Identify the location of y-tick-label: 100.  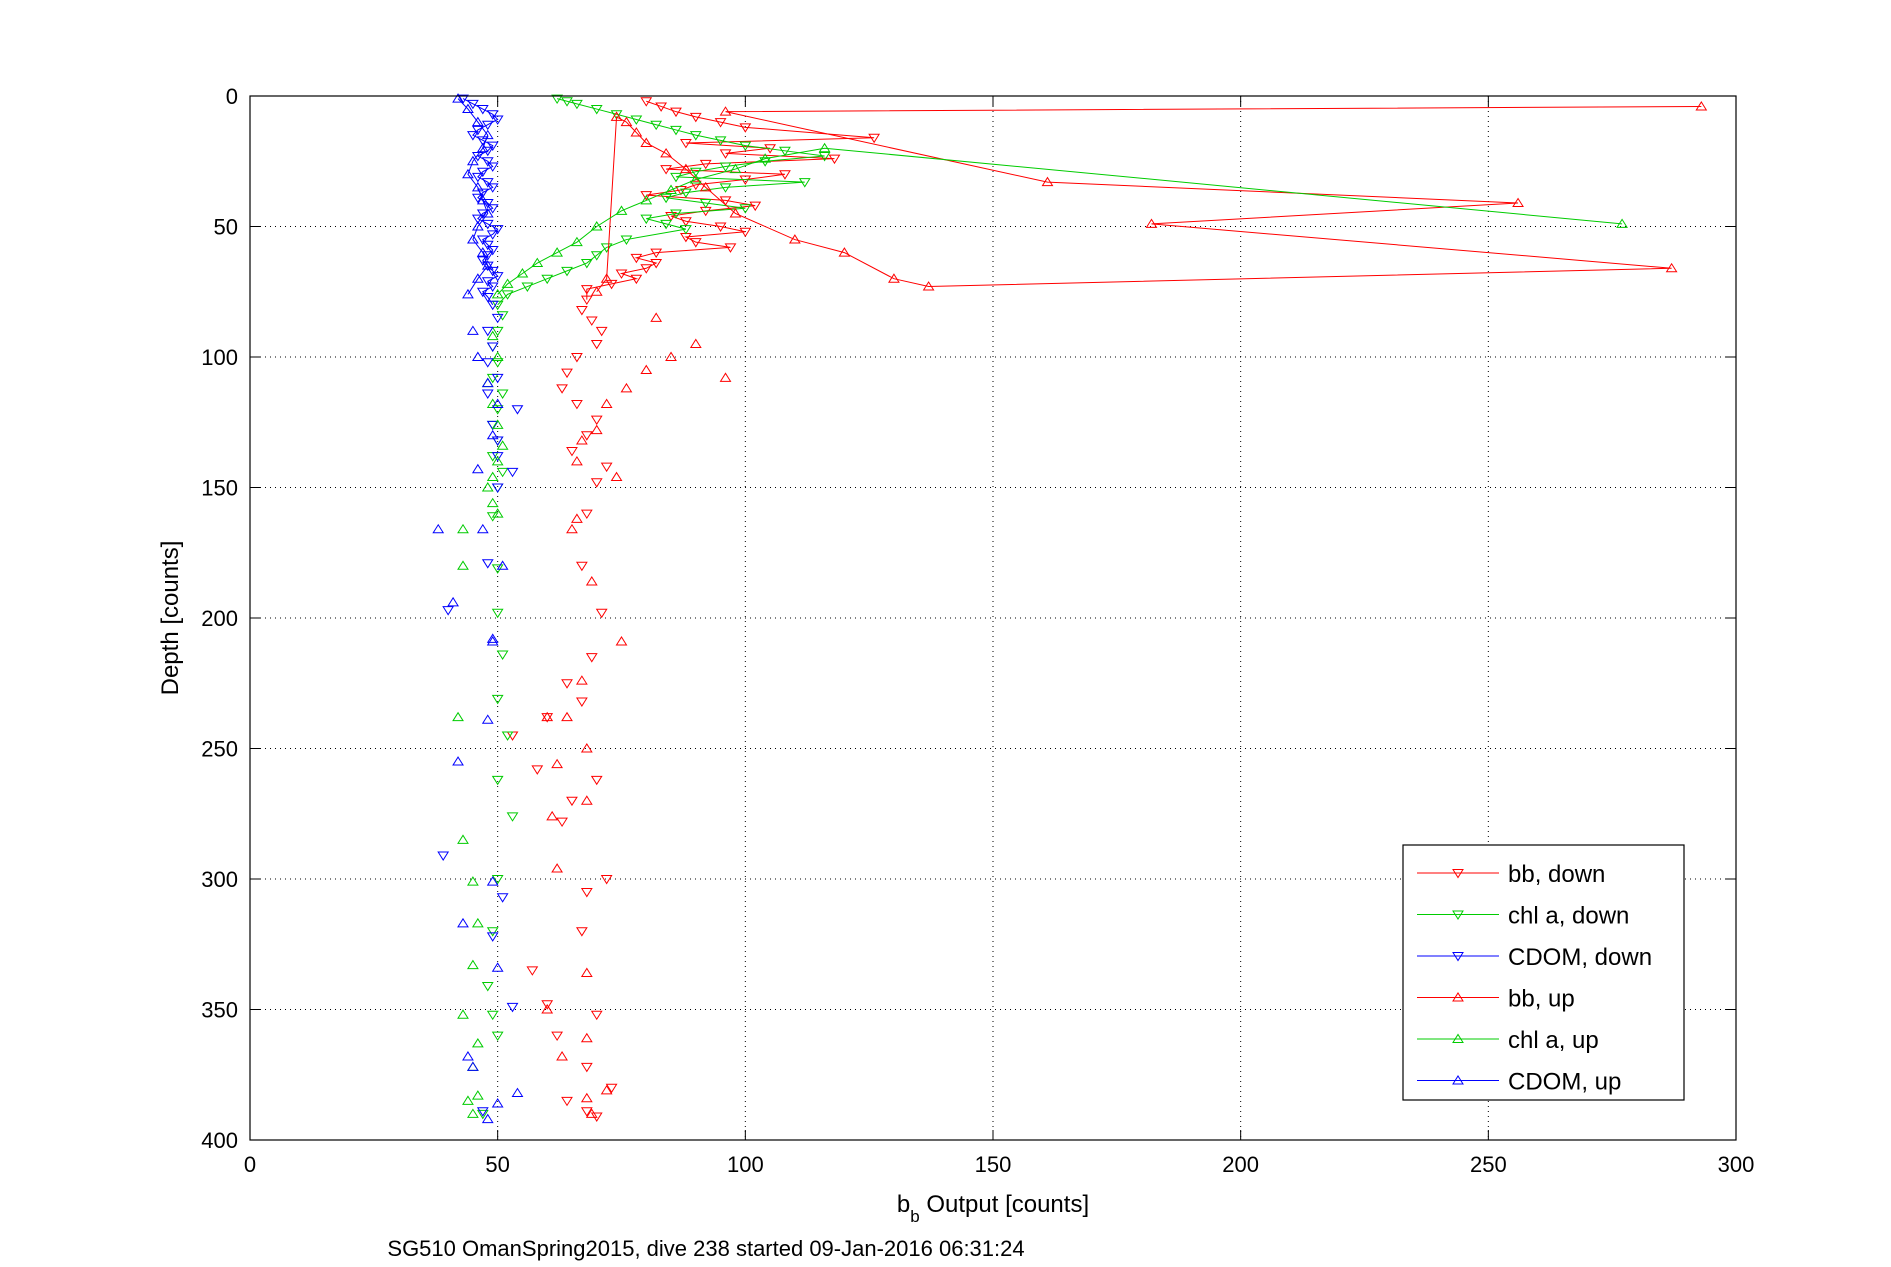
(219, 357).